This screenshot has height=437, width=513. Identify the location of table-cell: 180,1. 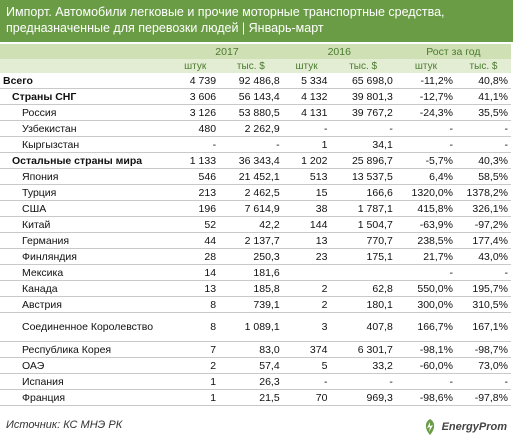
(363, 304).